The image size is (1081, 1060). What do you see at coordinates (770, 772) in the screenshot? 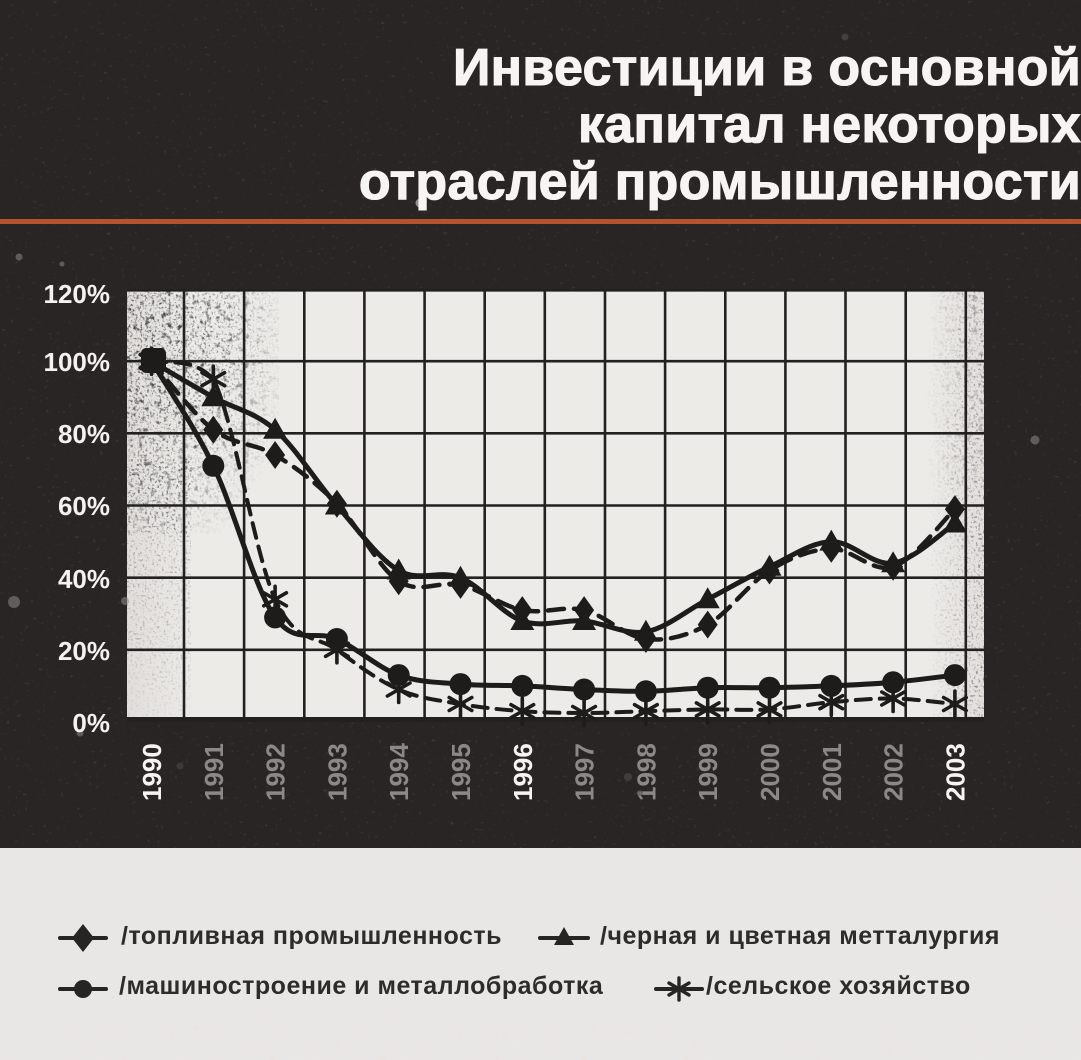
I see `svg-text: 2000` at bounding box center [770, 772].